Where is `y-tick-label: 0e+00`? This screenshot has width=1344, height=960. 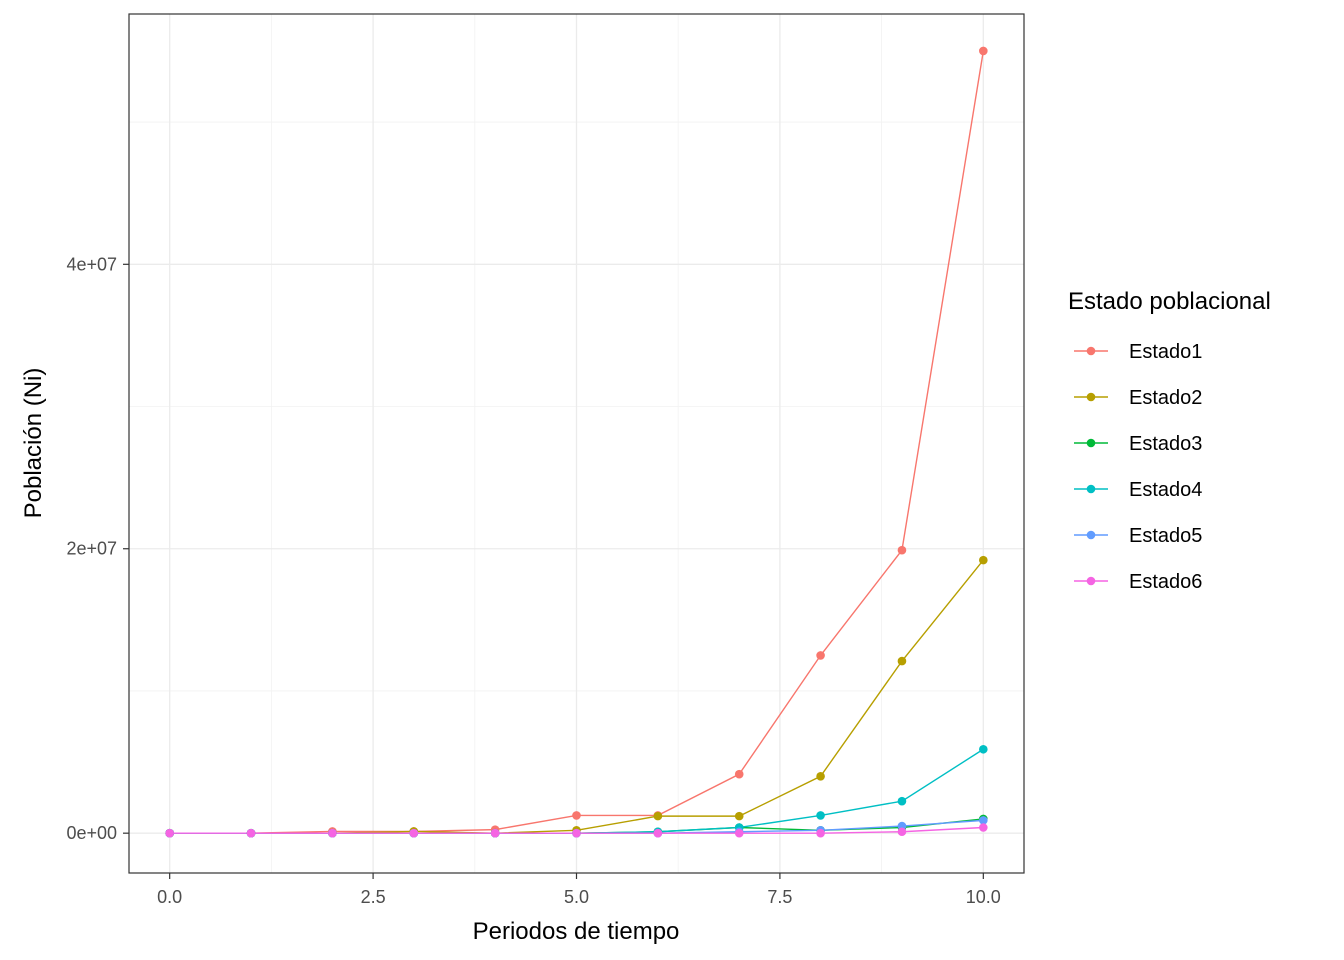
y-tick-label: 0e+00 is located at coordinates (91, 833).